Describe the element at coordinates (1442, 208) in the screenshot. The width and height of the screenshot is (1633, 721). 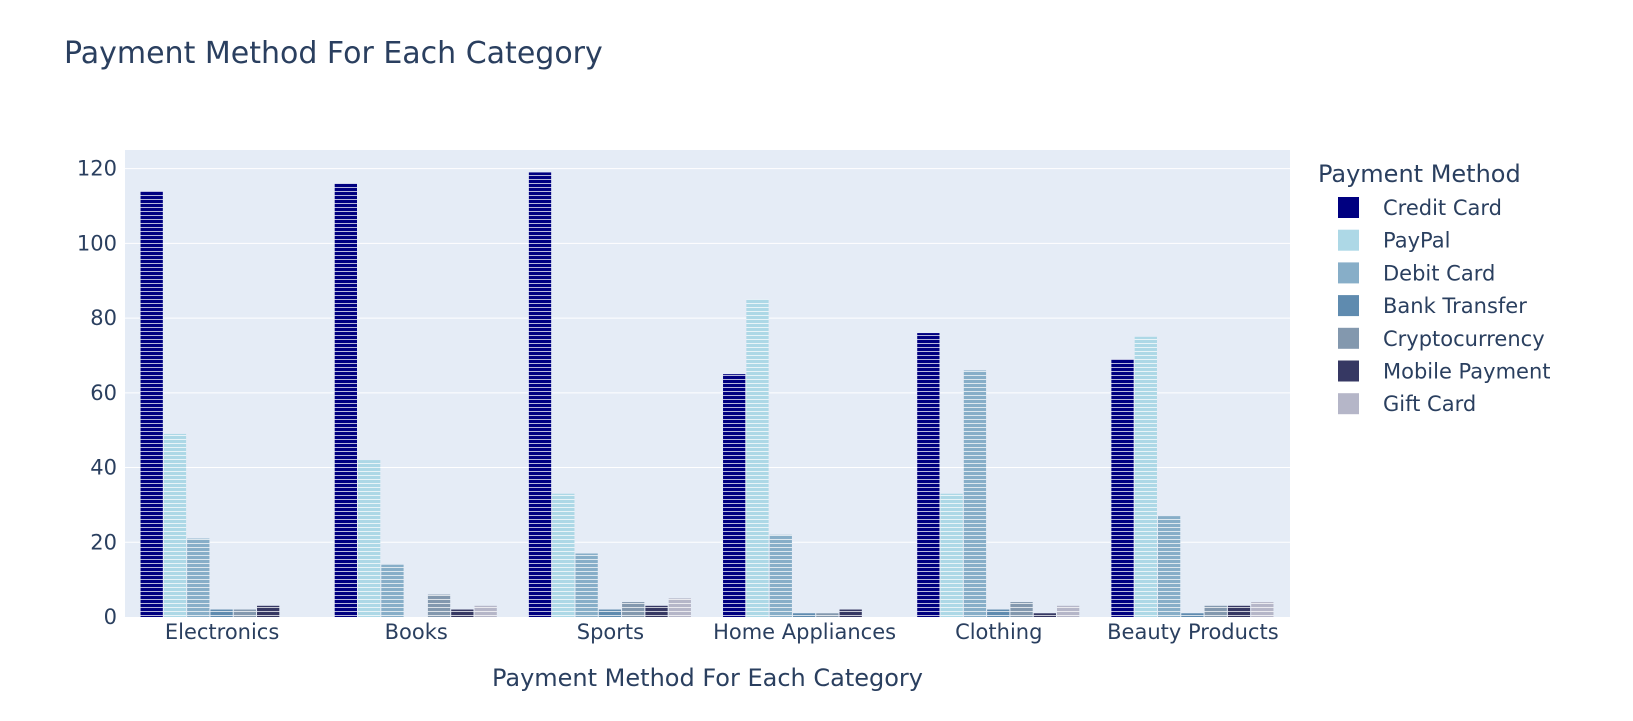
I see `legend-item-label: Credit Card` at that location.